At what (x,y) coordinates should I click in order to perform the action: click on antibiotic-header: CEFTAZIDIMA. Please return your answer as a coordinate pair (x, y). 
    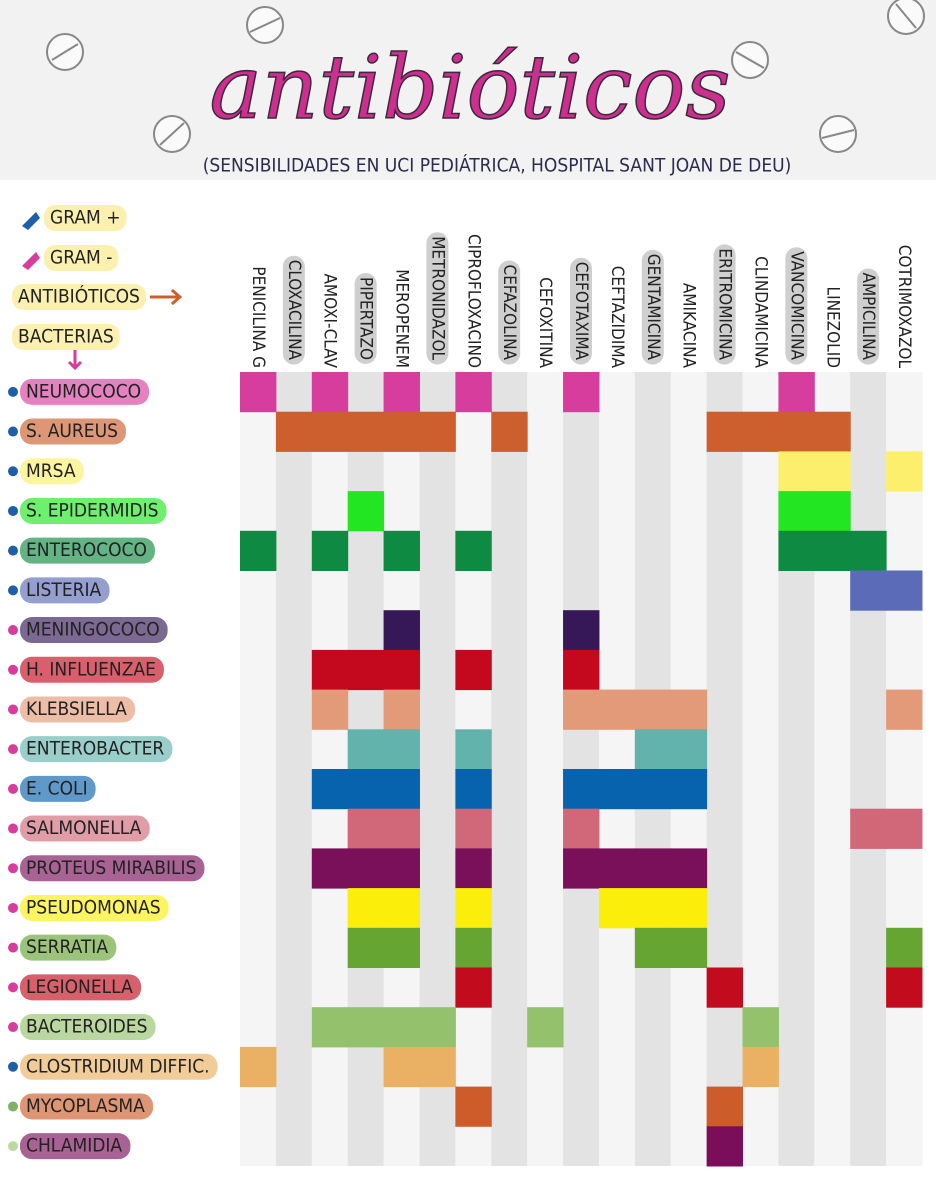
    Looking at the image, I should click on (617, 317).